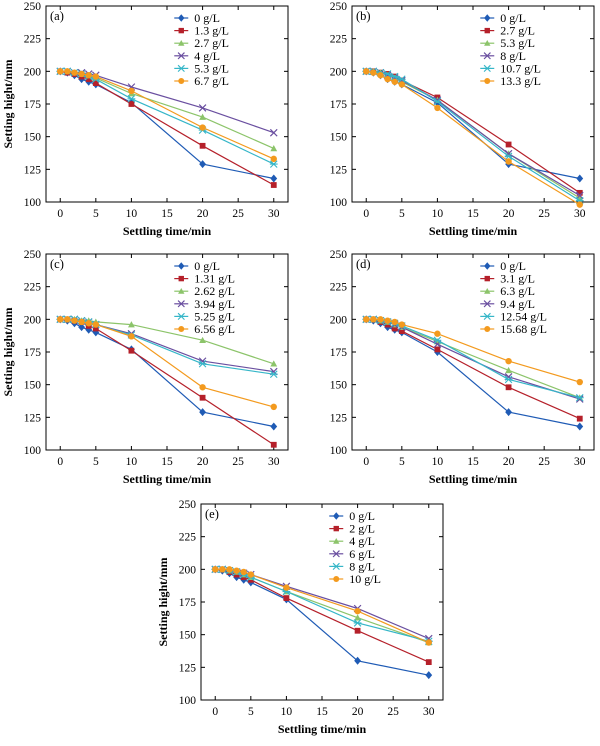 Image resolution: width=600 pixels, height=746 pixels. I want to click on legend-label: 2.7 g/L, so click(517, 31).